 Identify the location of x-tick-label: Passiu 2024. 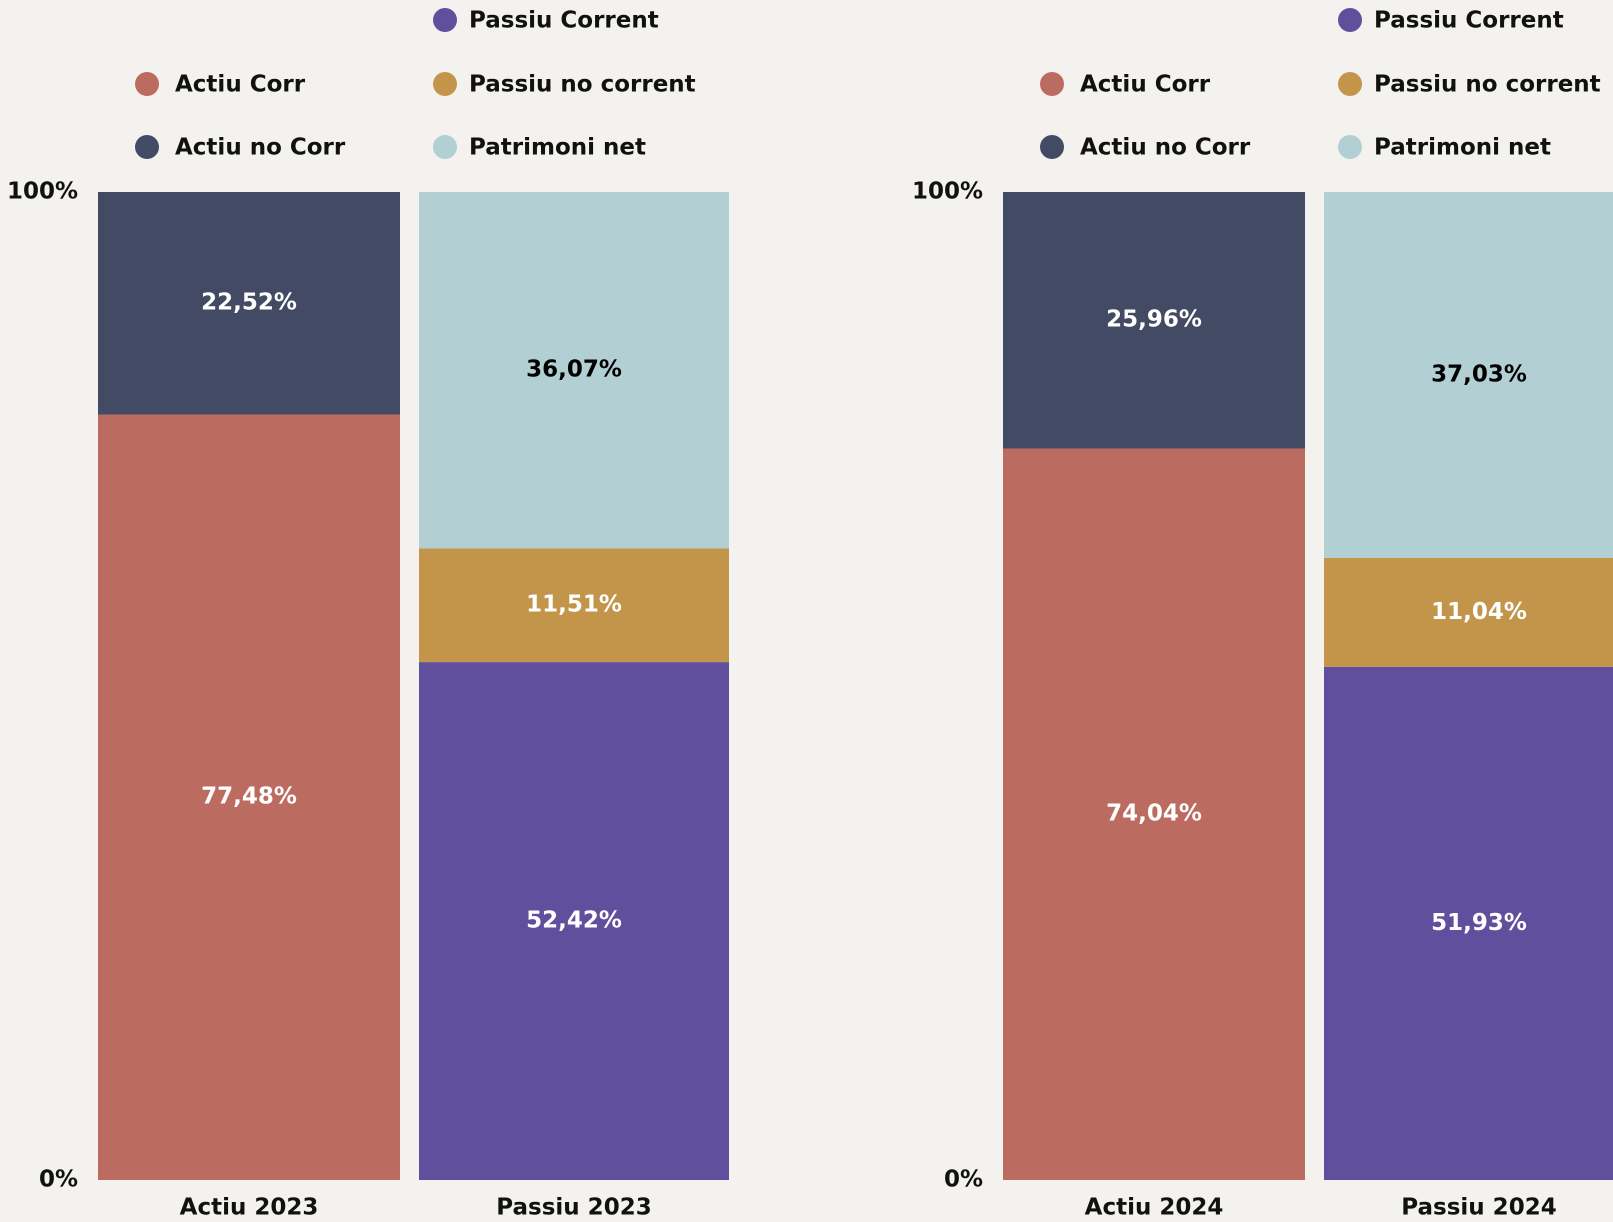
(1478, 1208).